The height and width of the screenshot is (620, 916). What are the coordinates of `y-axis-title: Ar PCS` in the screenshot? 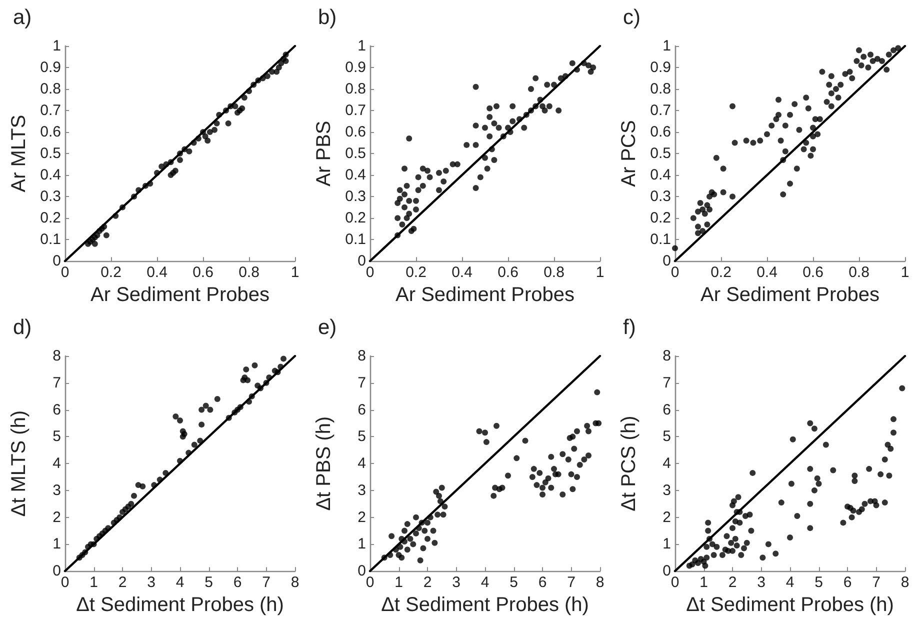 It's located at (629, 153).